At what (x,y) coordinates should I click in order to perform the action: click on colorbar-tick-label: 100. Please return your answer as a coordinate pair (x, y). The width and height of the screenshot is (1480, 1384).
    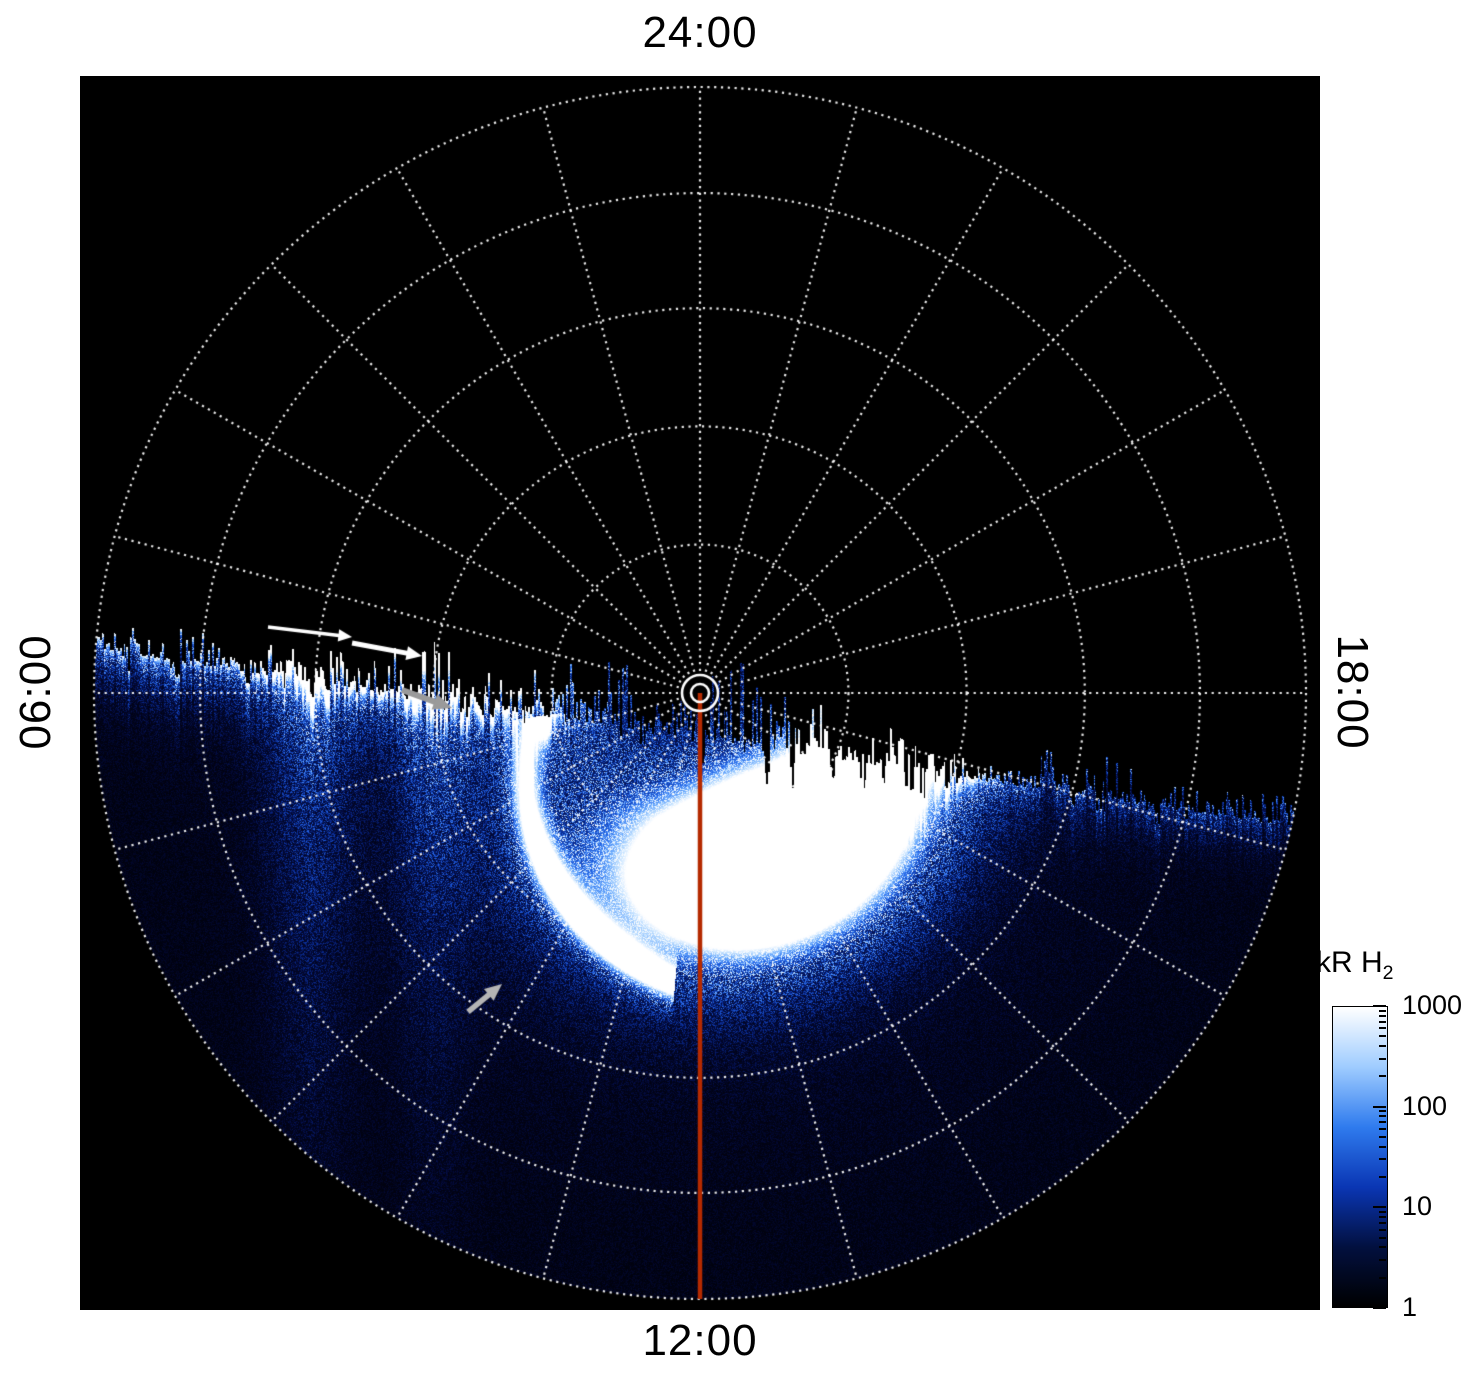
    Looking at the image, I should click on (1425, 1105).